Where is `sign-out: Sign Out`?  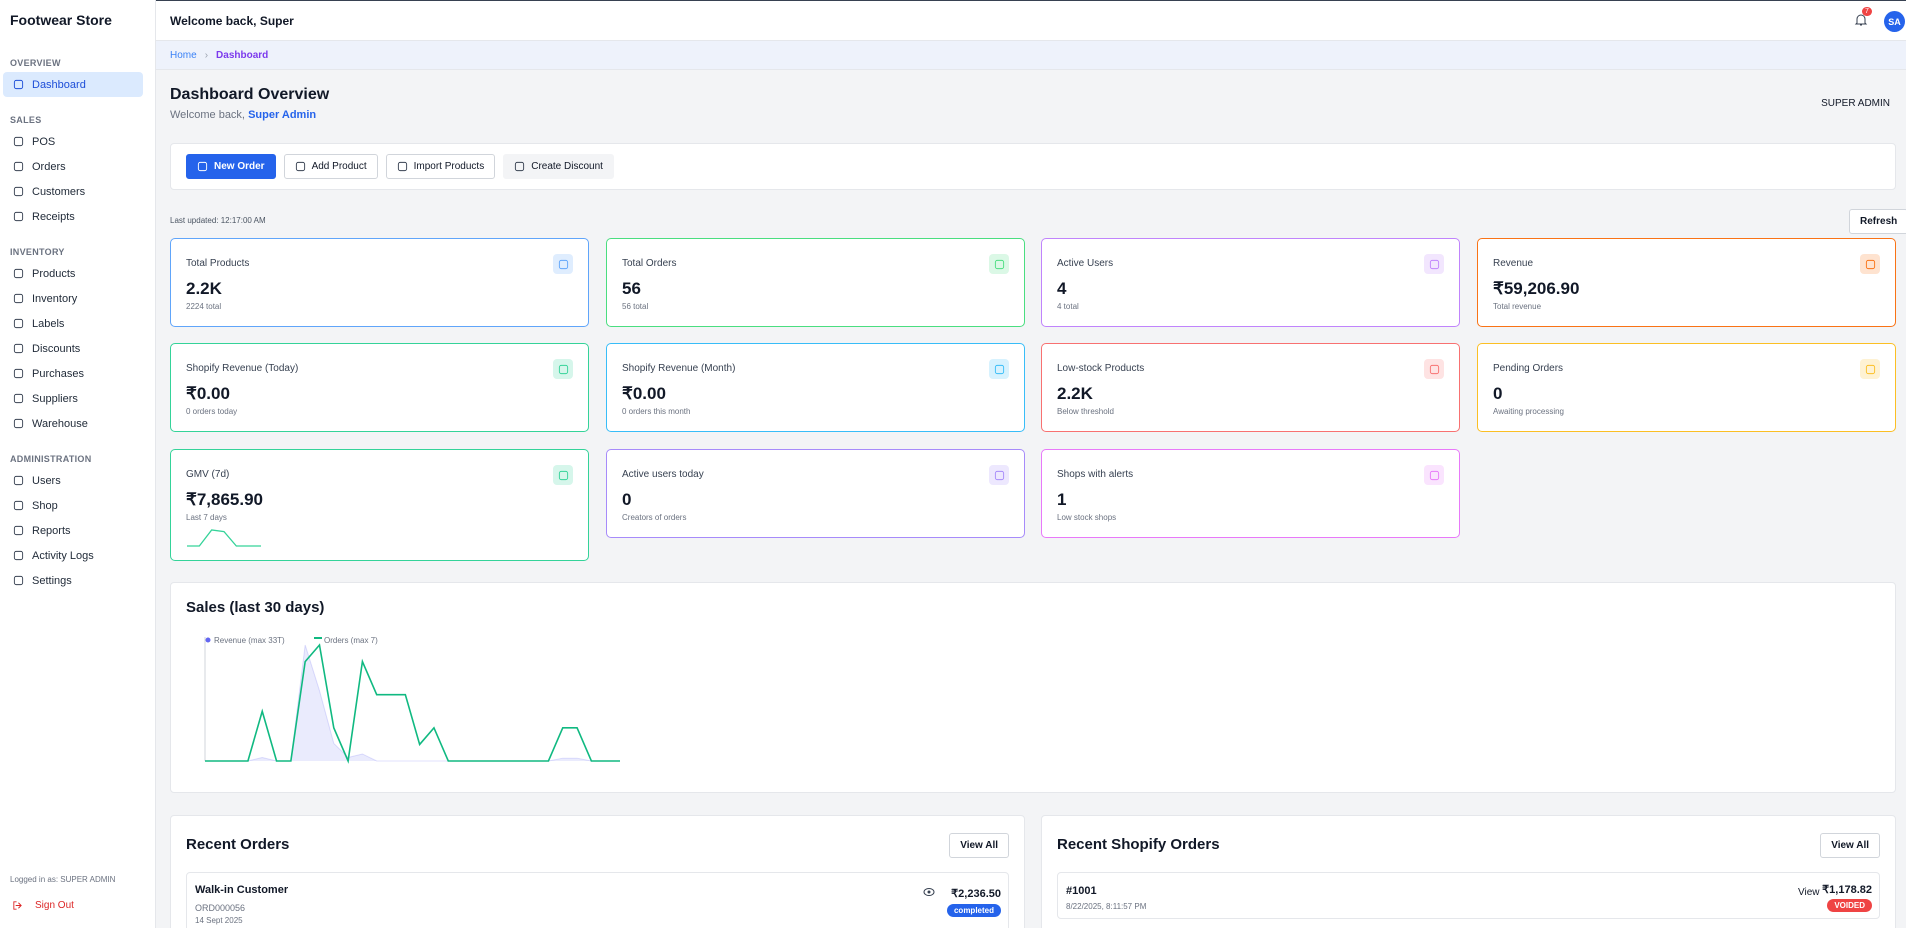 sign-out: Sign Out is located at coordinates (43, 905).